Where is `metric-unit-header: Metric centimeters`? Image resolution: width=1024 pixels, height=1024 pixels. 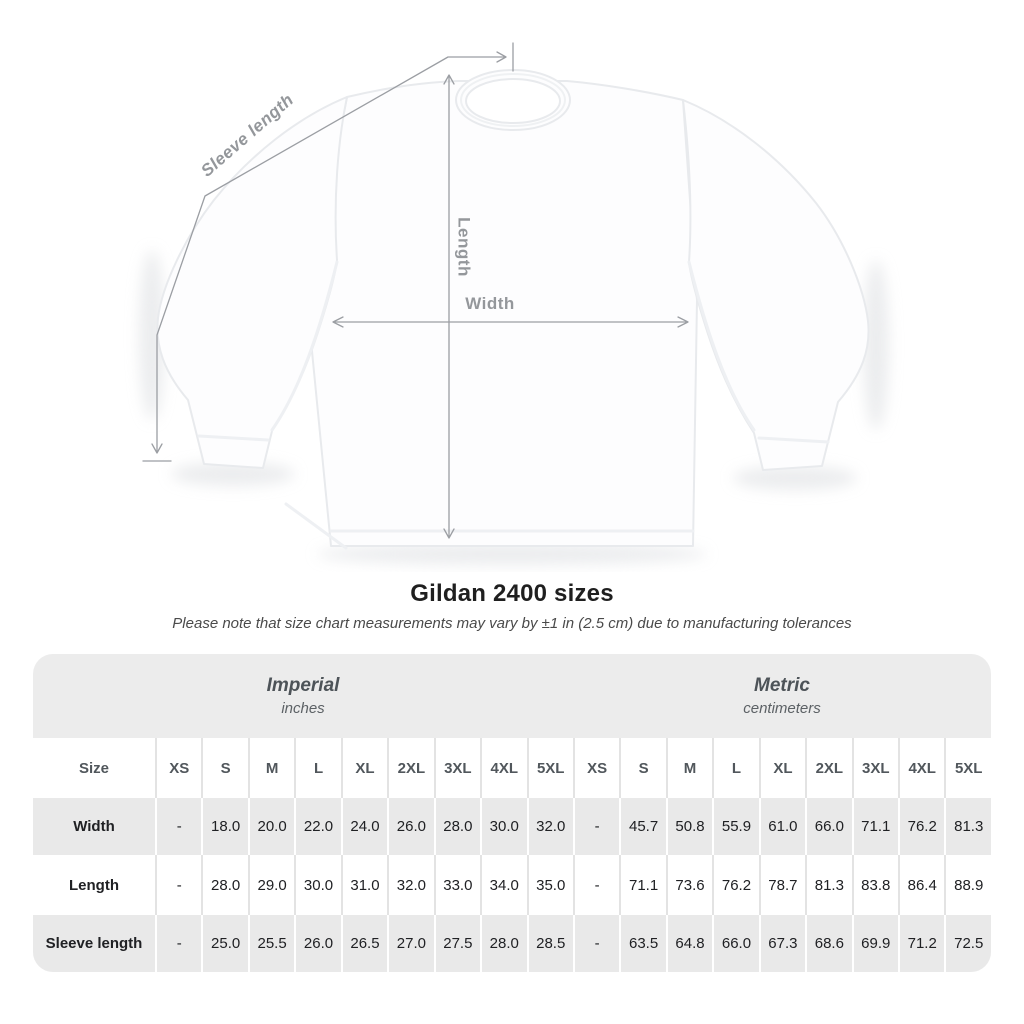 metric-unit-header: Metric centimeters is located at coordinates (782, 696).